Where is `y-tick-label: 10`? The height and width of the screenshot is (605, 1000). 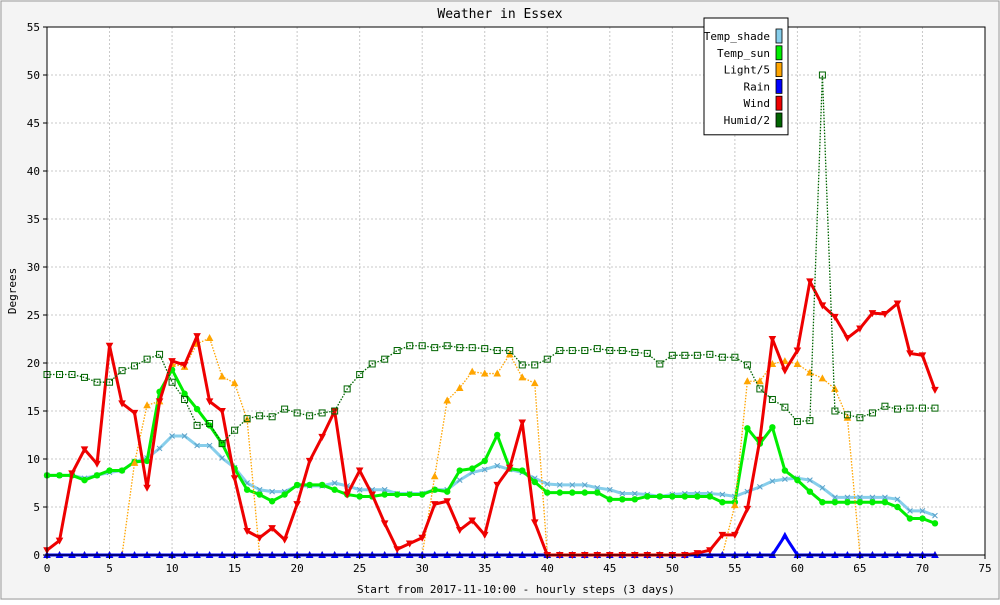 y-tick-label: 10 is located at coordinates (33, 459).